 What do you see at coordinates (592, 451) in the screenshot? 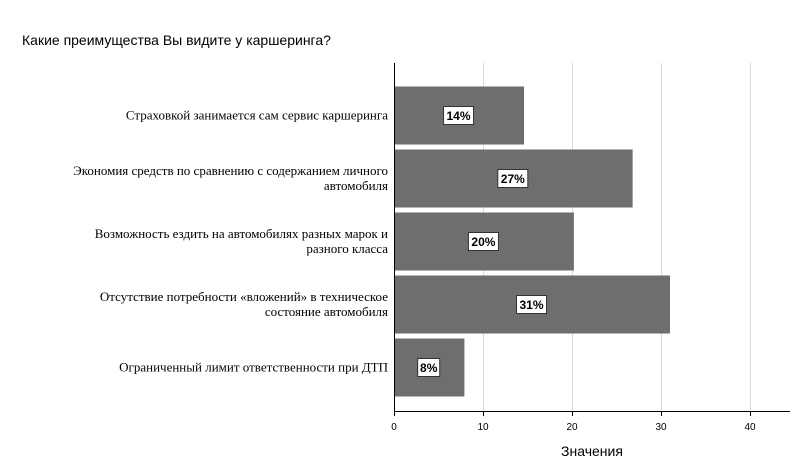
I see `x-axis-title: Значения` at bounding box center [592, 451].